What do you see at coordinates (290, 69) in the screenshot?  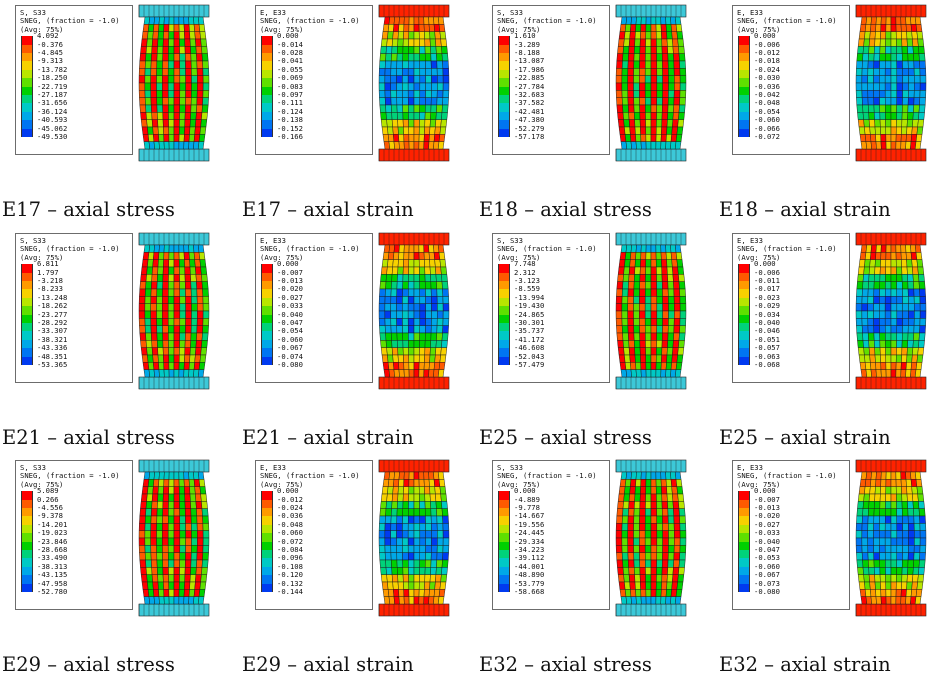 I see `legend-value: -0.055` at bounding box center [290, 69].